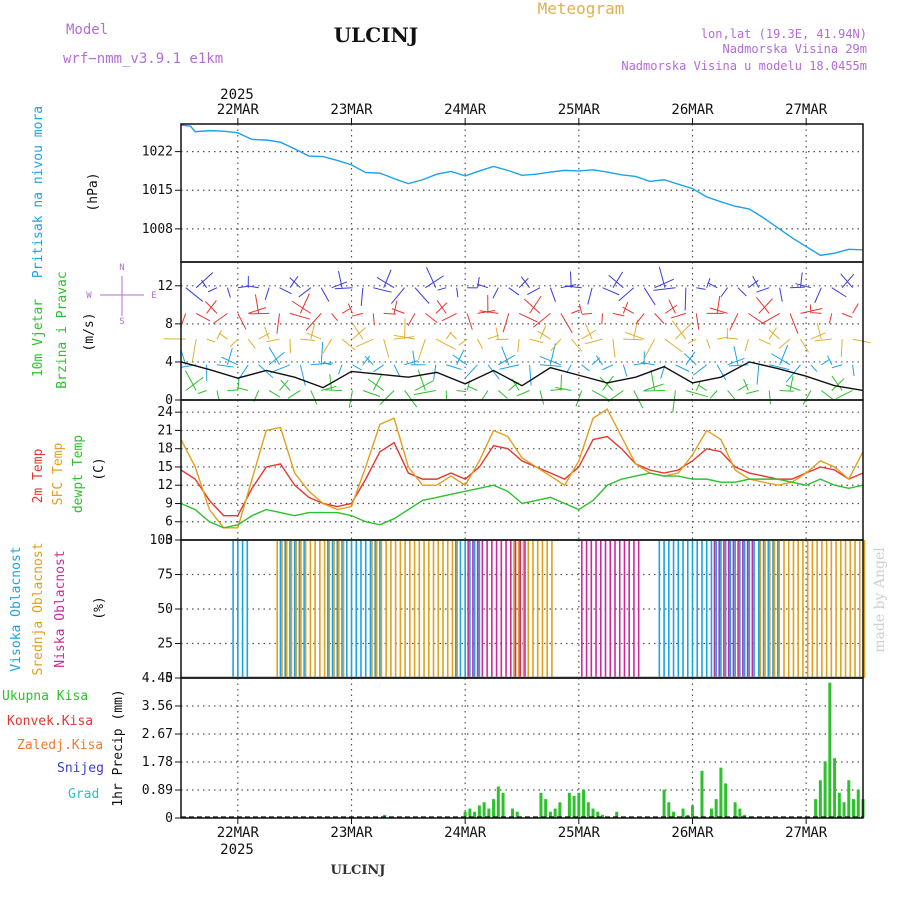  Describe the element at coordinates (169, 503) in the screenshot. I see `ytick-label-2-2: 9` at that location.